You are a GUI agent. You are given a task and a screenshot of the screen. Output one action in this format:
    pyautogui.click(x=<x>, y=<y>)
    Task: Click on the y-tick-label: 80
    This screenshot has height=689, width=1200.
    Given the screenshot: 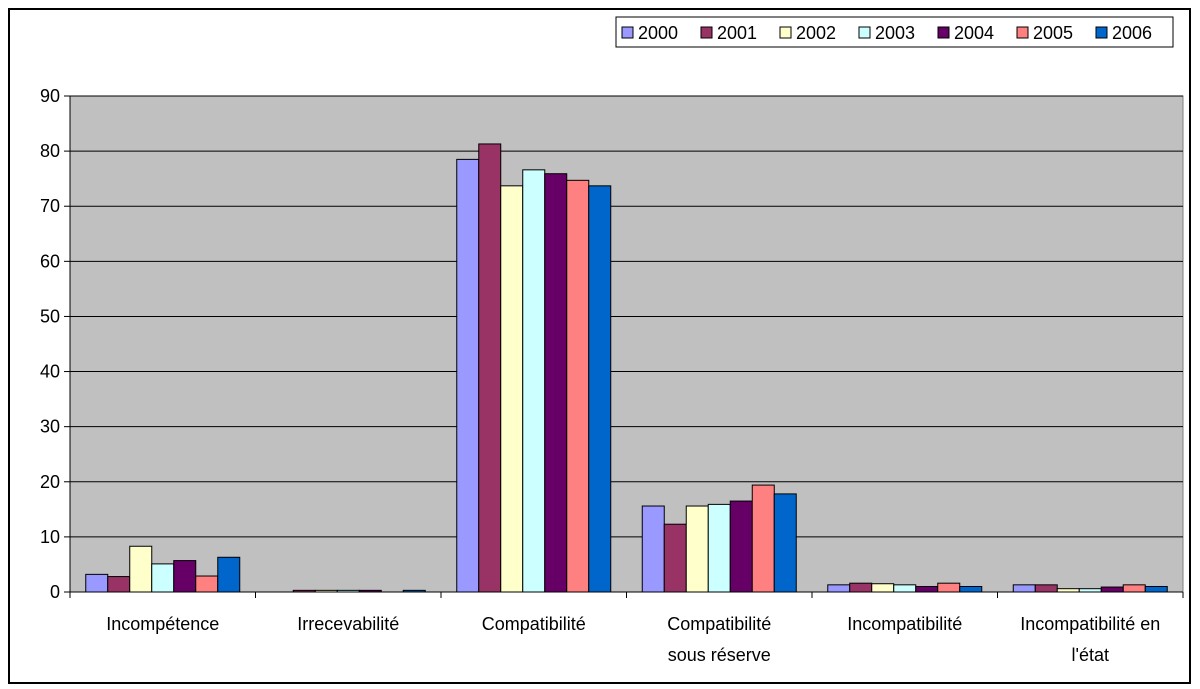 What is the action you would take?
    pyautogui.click(x=50, y=151)
    